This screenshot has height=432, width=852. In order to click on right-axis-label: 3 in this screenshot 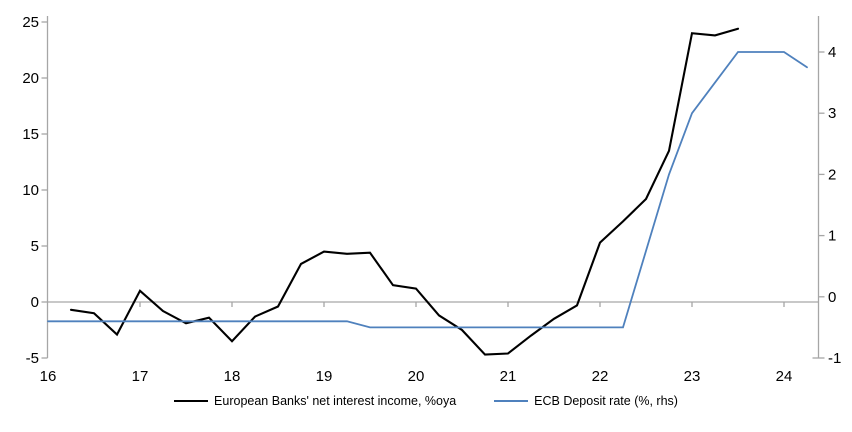, I will do `click(832, 113)`.